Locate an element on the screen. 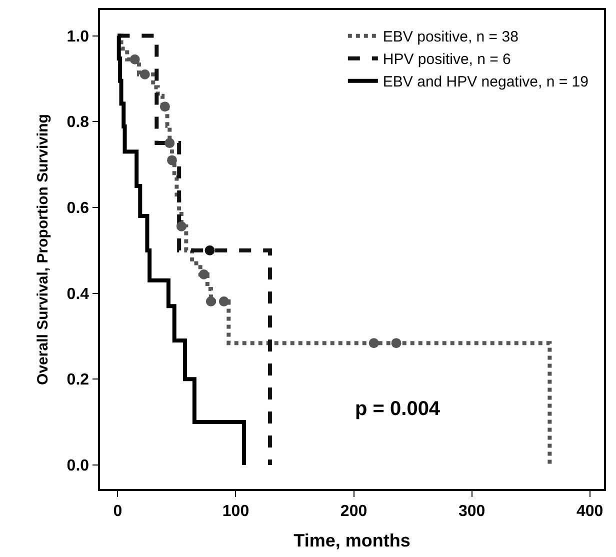 The width and height of the screenshot is (616, 557). x-tick-label: 400 is located at coordinates (590, 511).